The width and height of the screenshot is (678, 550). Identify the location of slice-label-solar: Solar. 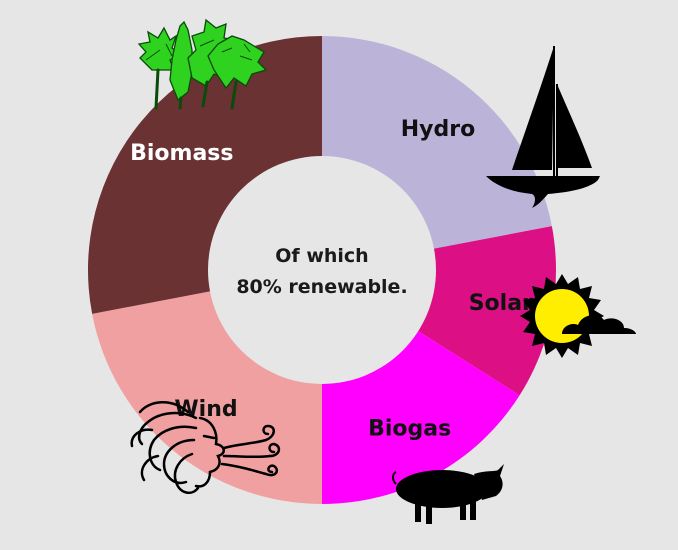
(501, 303).